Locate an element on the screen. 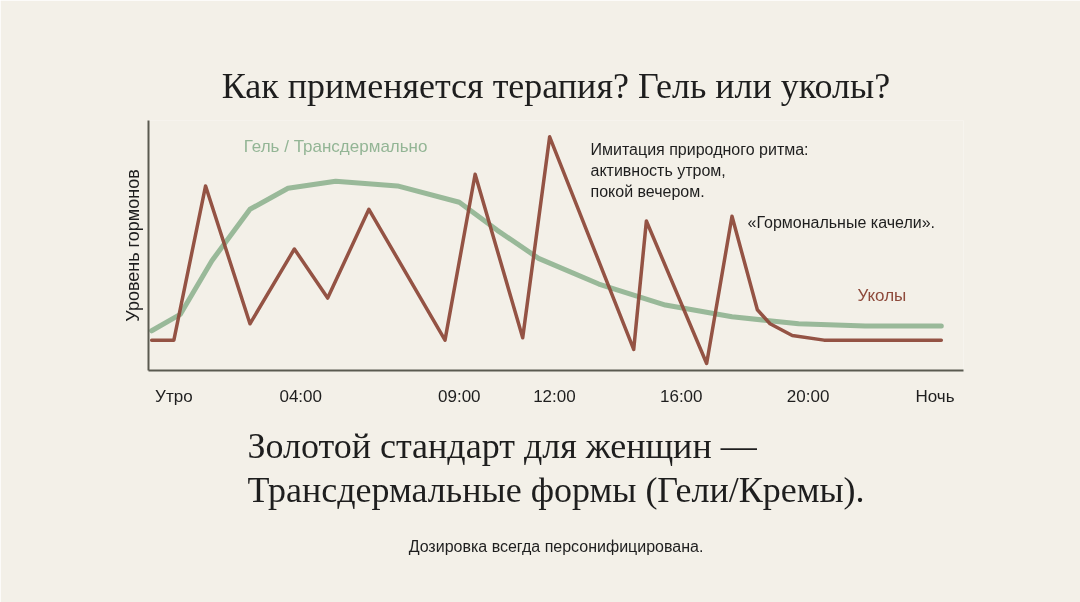 The width and height of the screenshot is (1080, 602). chart-title: Как применяется терапия? Гель или уколы? is located at coordinates (556, 85).